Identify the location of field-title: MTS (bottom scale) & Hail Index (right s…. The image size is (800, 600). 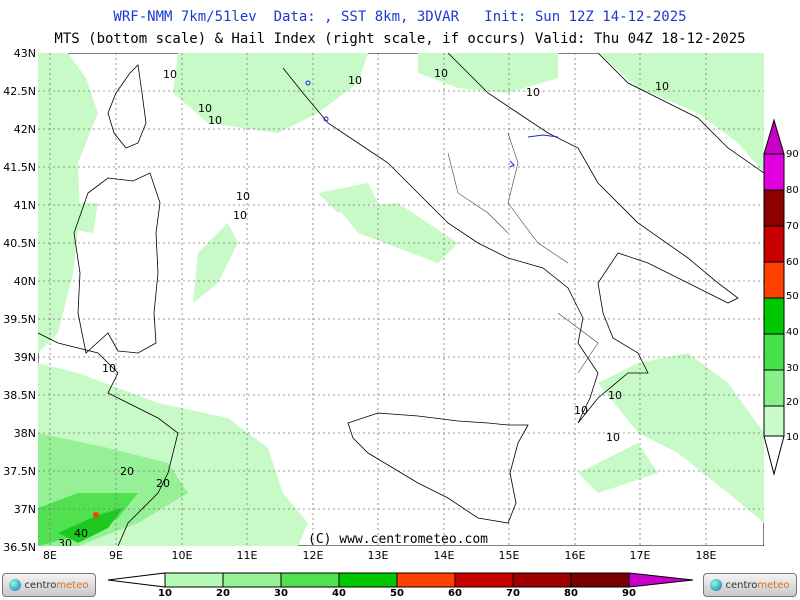
(400, 39).